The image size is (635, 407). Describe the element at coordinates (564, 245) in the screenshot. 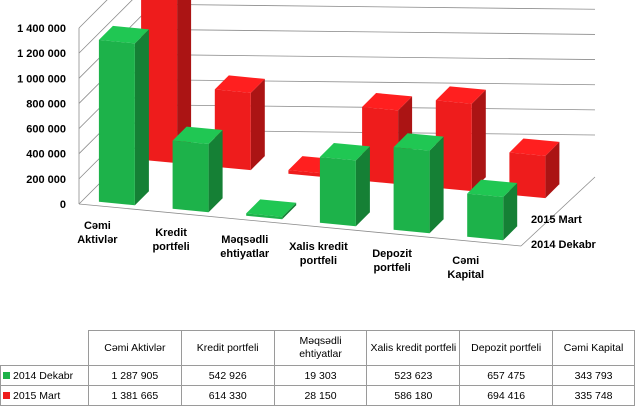

I see `depth-label: 2014 Dekabr` at that location.